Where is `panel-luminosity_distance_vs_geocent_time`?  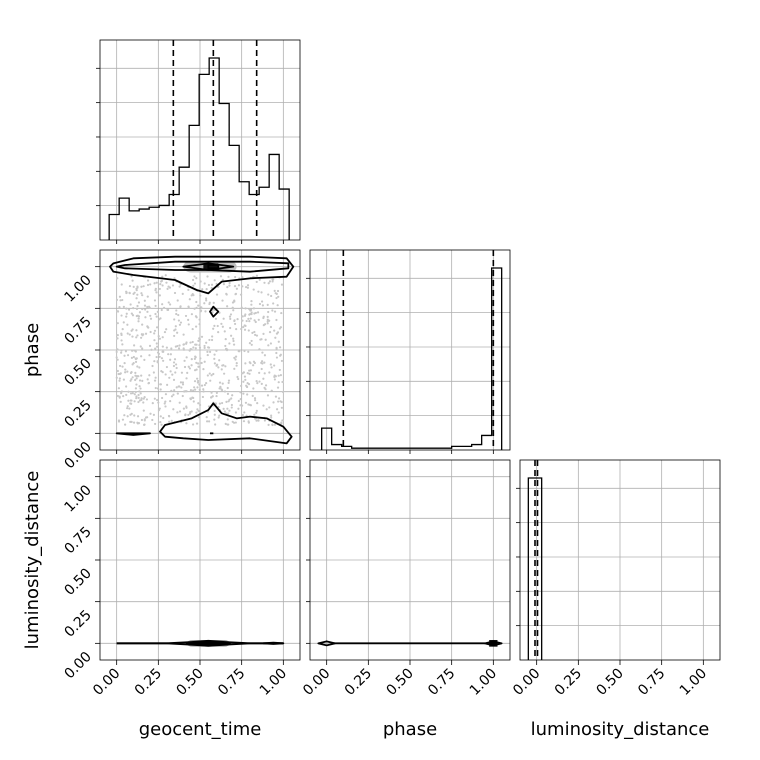 panel-luminosity_distance_vs_geocent_time is located at coordinates (200, 560).